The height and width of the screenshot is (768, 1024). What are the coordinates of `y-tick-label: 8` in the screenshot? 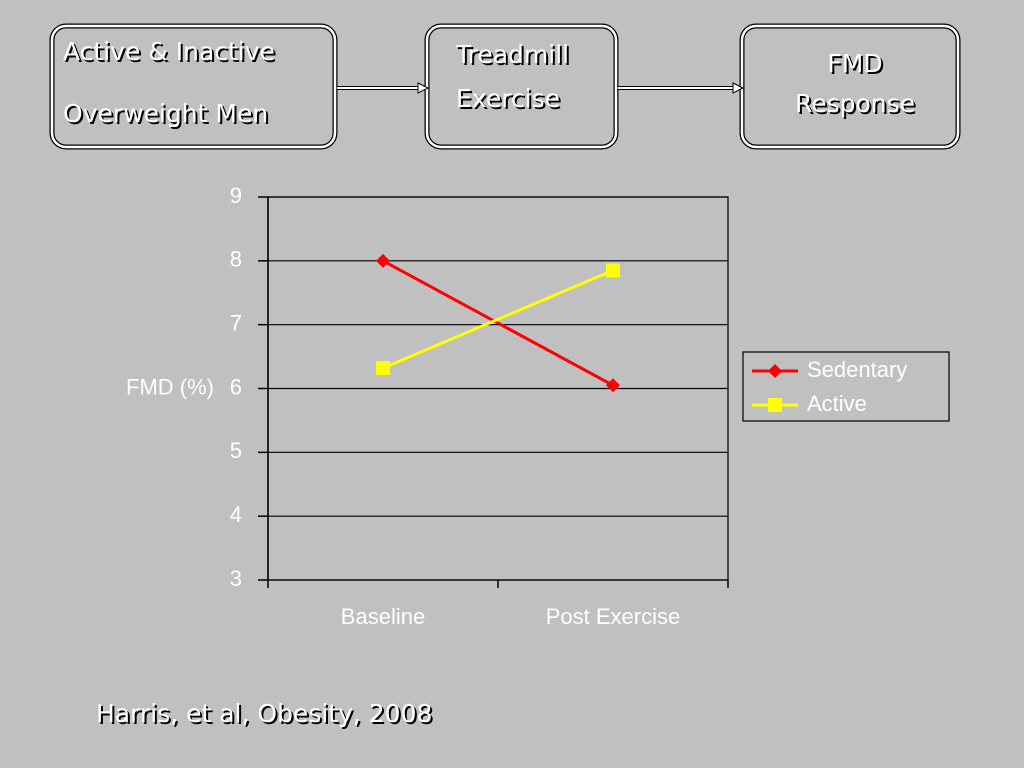 It's located at (236, 259).